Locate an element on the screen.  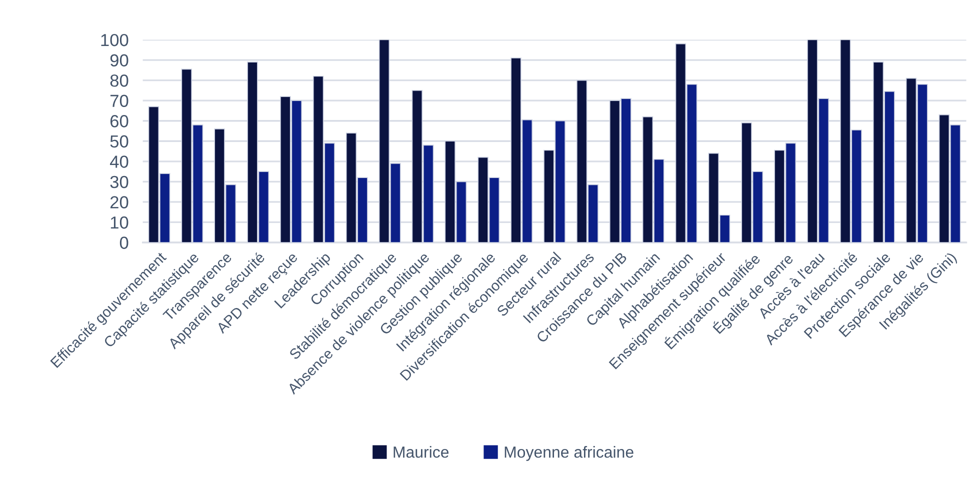
legend-label: Moyenne africaine is located at coordinates (569, 453).